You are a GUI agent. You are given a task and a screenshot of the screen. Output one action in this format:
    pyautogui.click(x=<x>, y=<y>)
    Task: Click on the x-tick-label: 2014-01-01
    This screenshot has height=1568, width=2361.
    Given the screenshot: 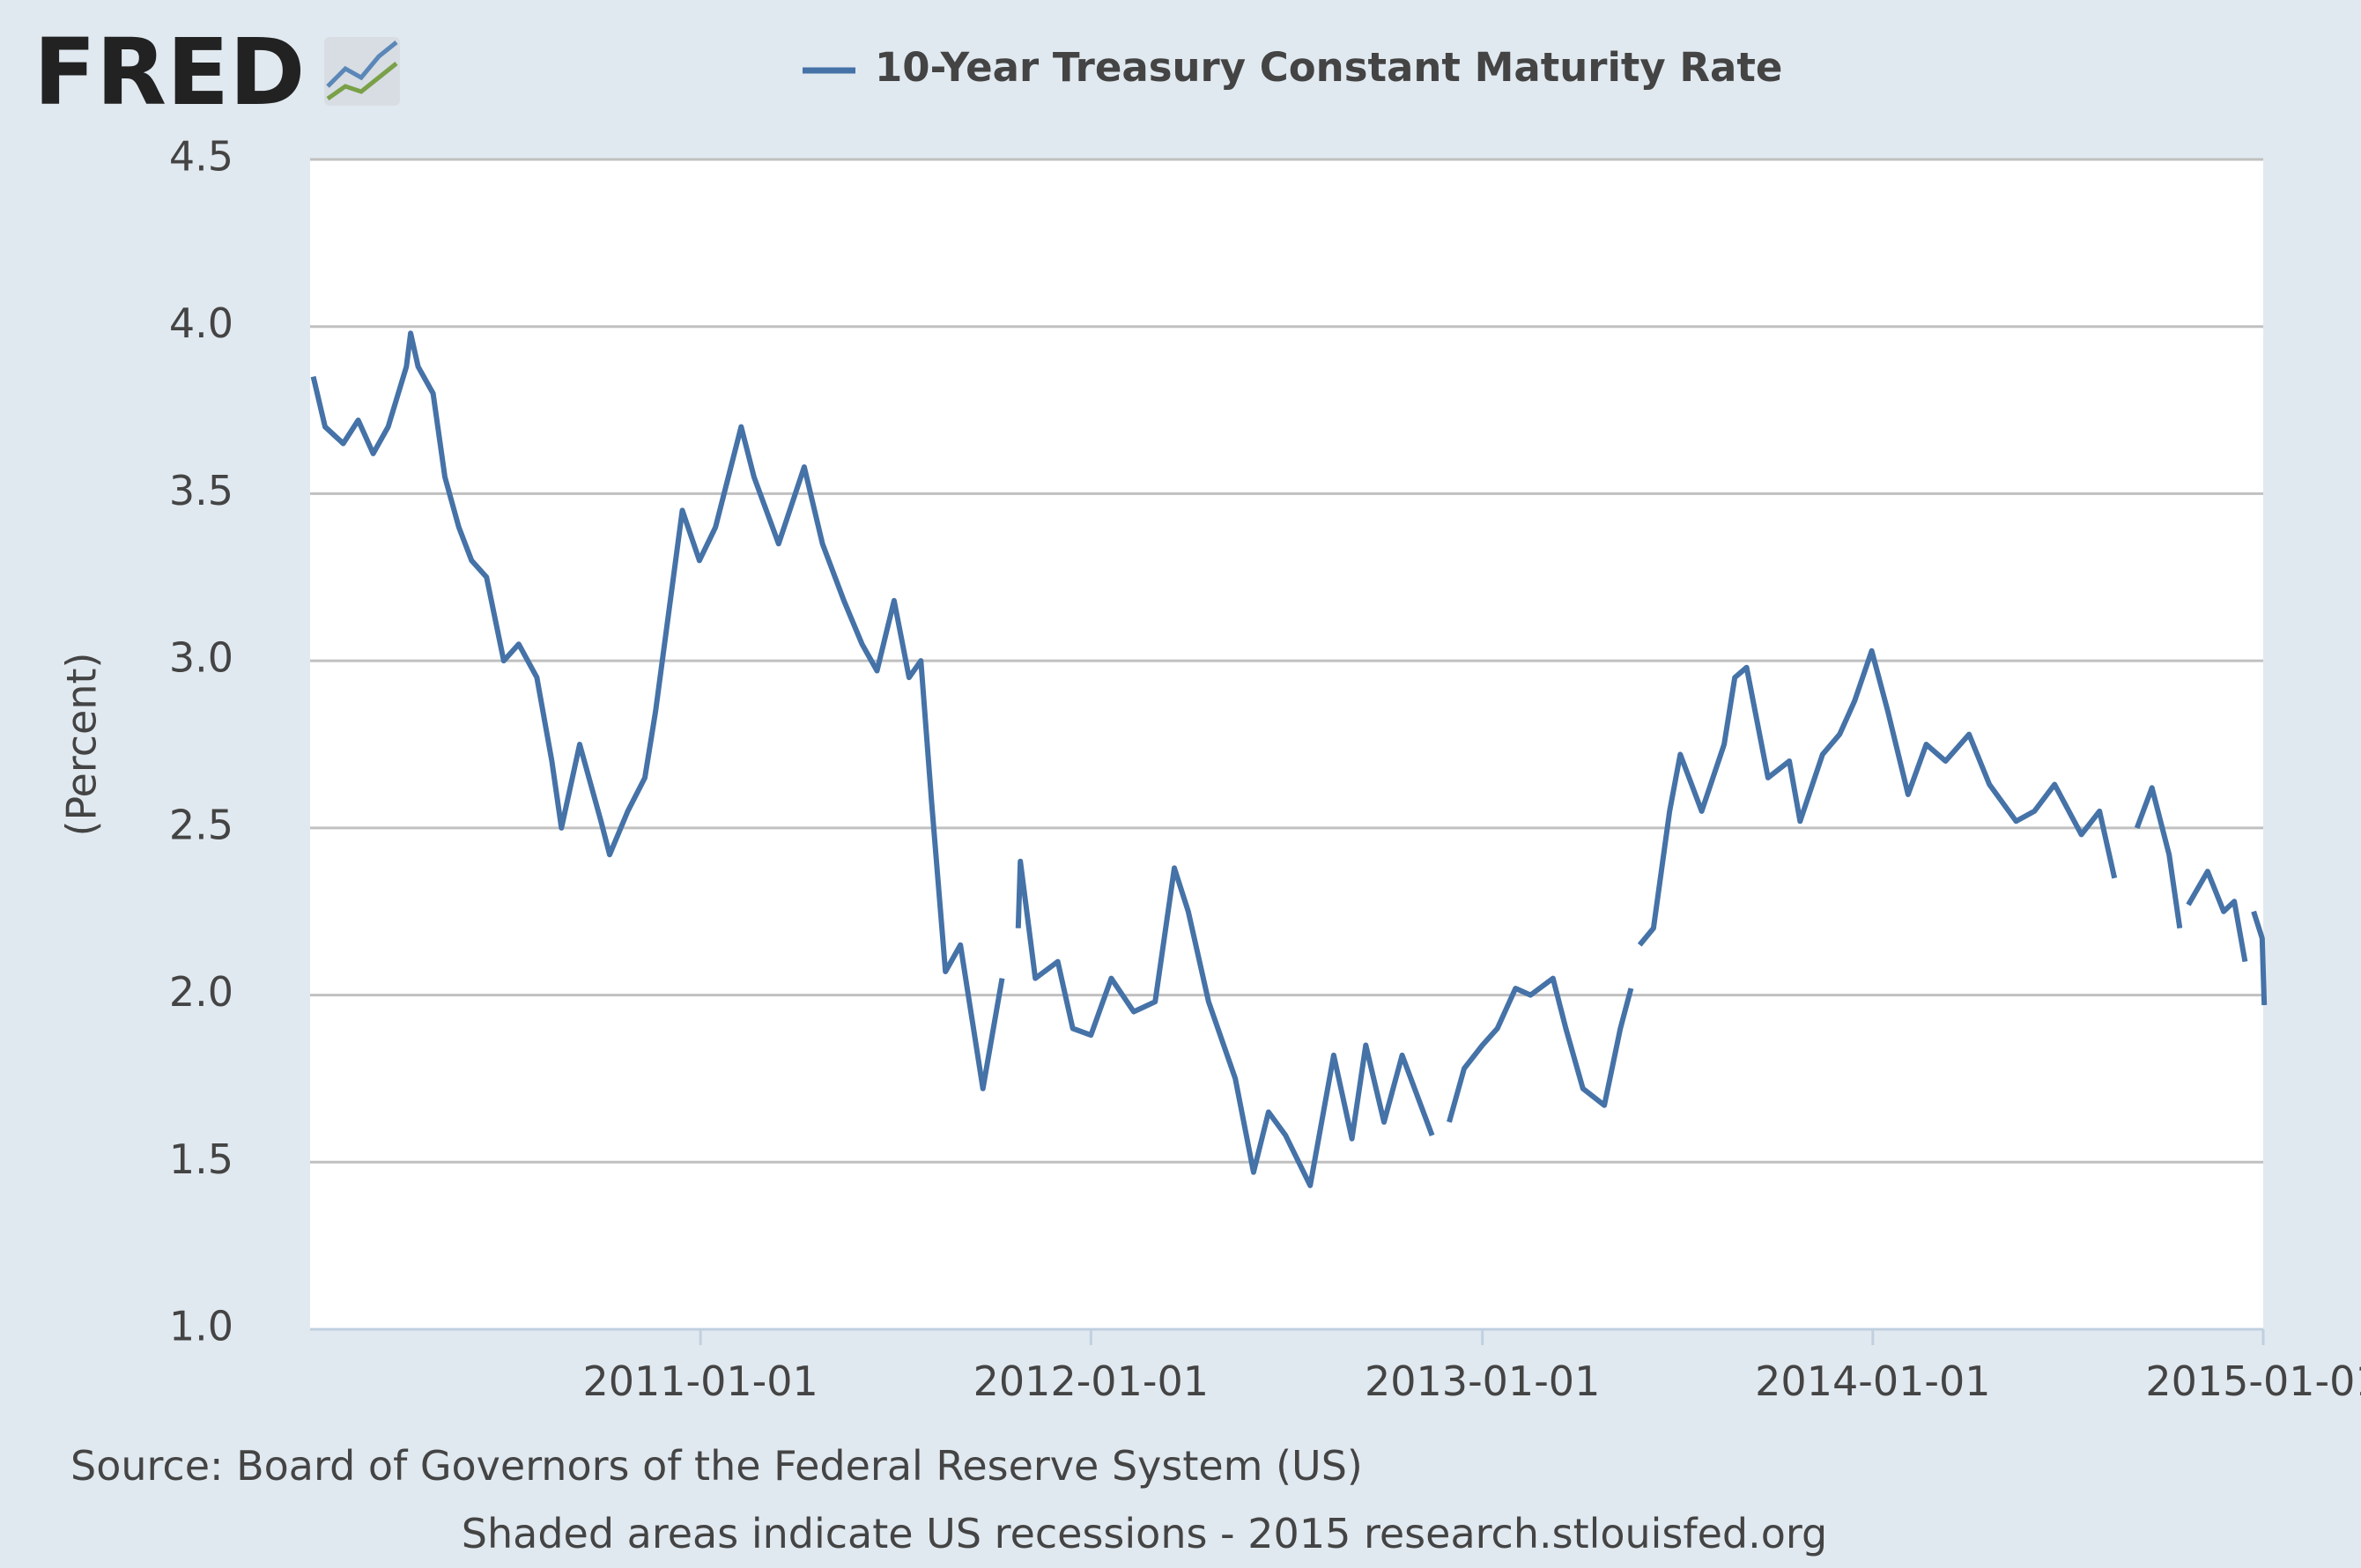 What is the action you would take?
    pyautogui.click(x=1872, y=1381)
    